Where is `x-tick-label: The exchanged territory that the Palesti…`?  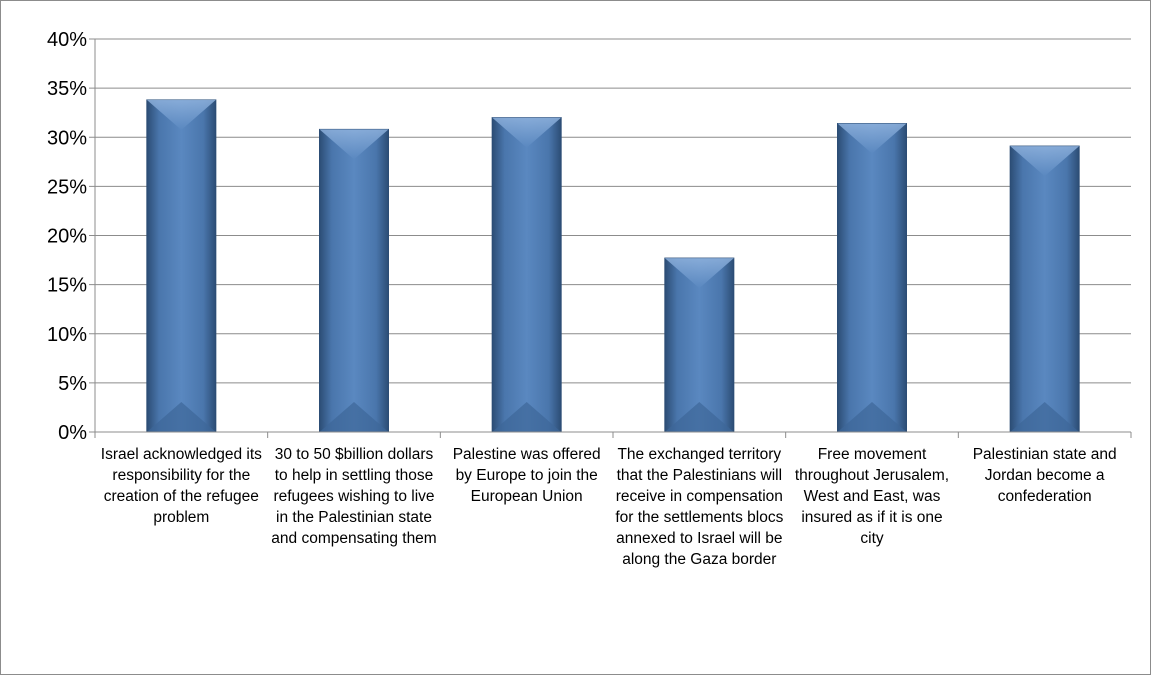 x-tick-label: The exchanged territory that the Palesti… is located at coordinates (699, 507).